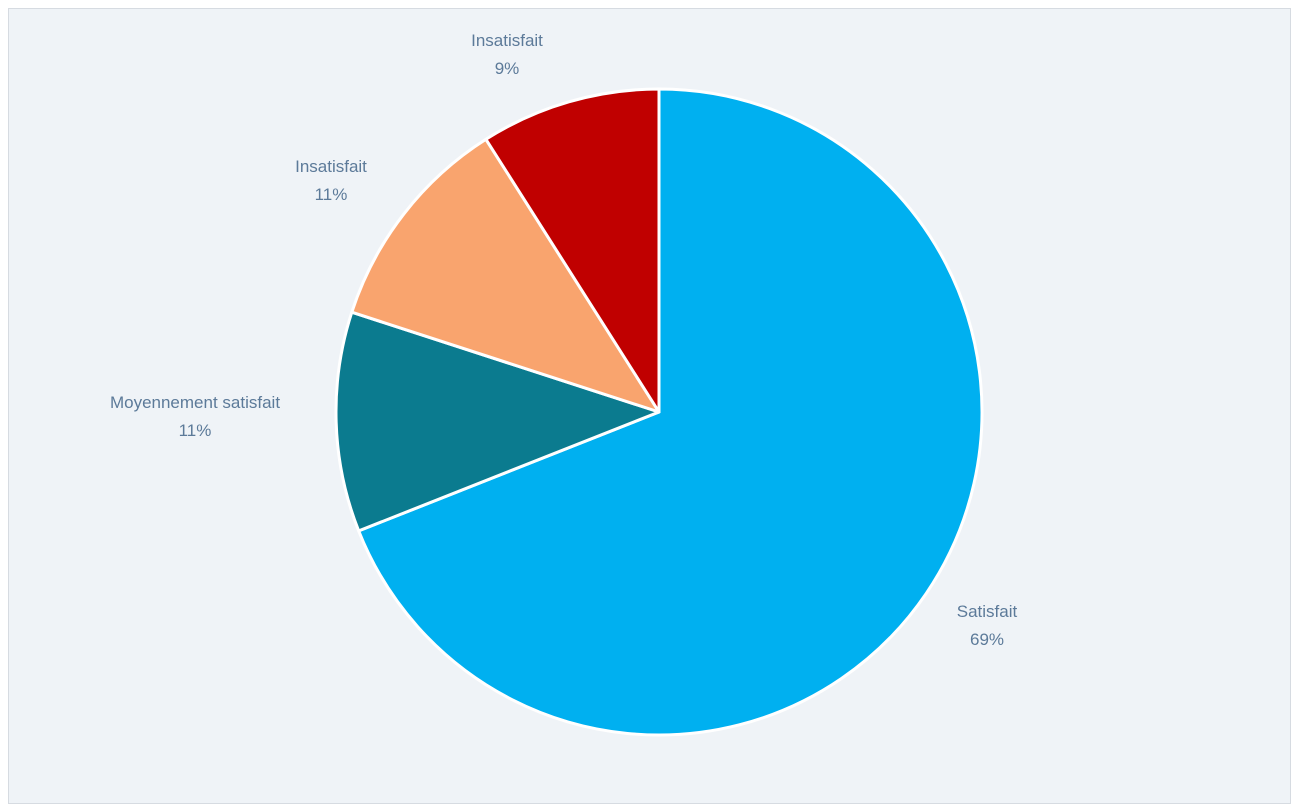 This screenshot has height=812, width=1301. What do you see at coordinates (331, 180) in the screenshot?
I see `slice-label-3: Insatisfait 11%` at bounding box center [331, 180].